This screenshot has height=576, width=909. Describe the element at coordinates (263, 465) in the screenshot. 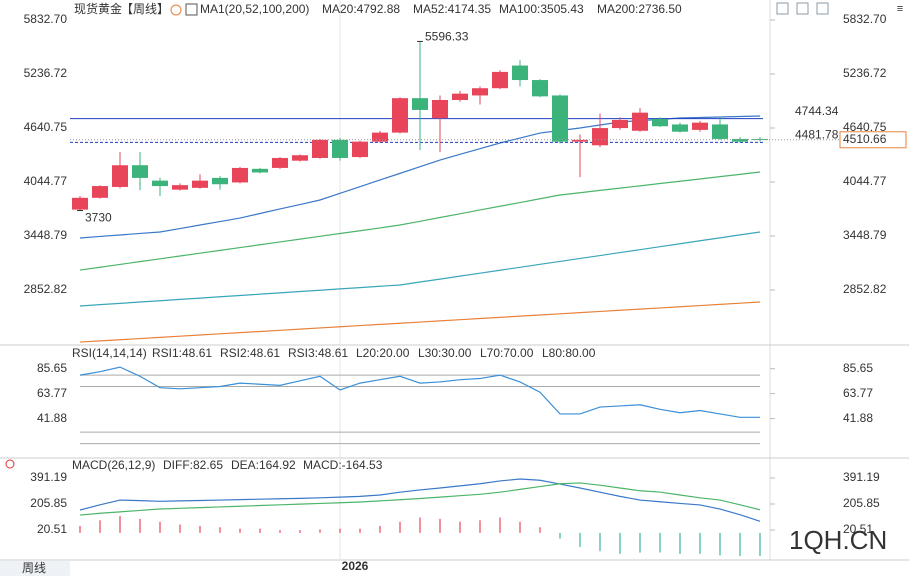

I see `legend-entry: DEA:164.92` at that location.